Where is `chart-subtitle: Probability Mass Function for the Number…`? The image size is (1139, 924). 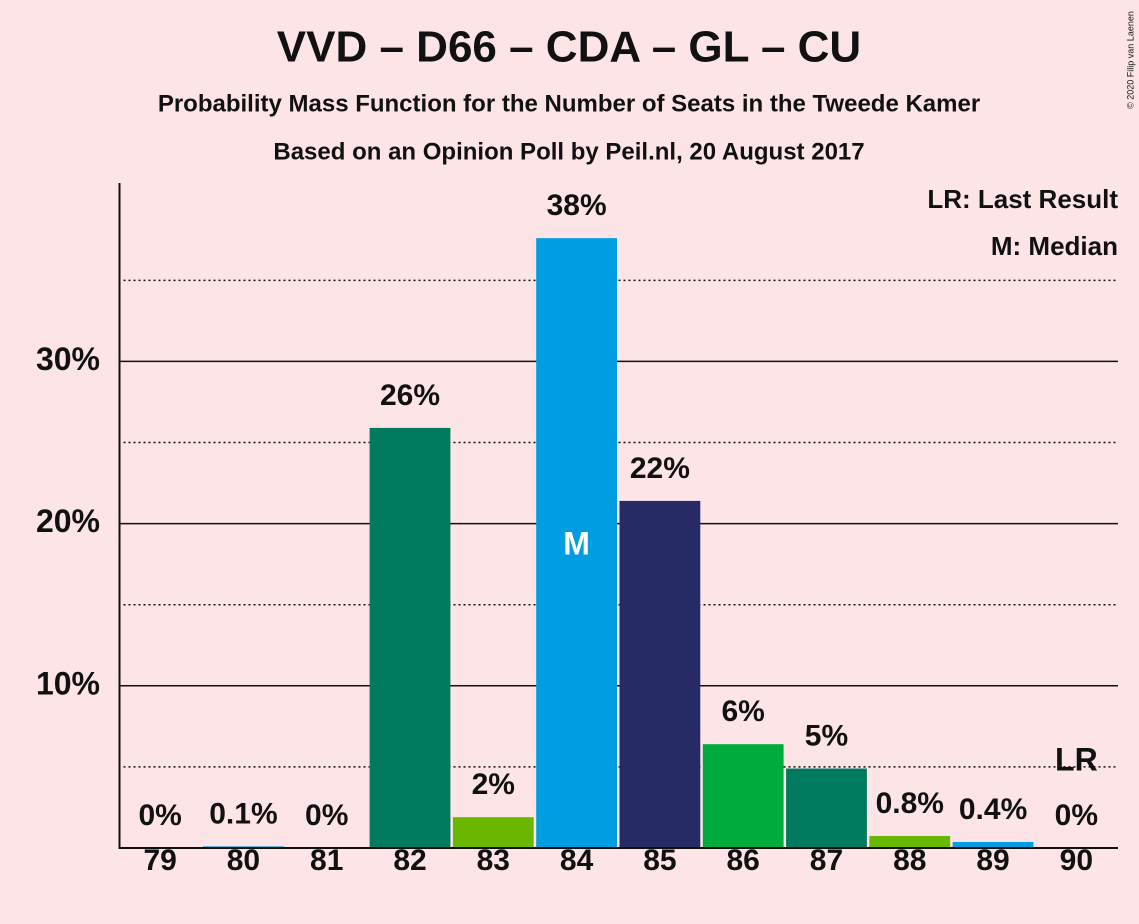
chart-subtitle: Probability Mass Function for the Number… is located at coordinates (569, 103).